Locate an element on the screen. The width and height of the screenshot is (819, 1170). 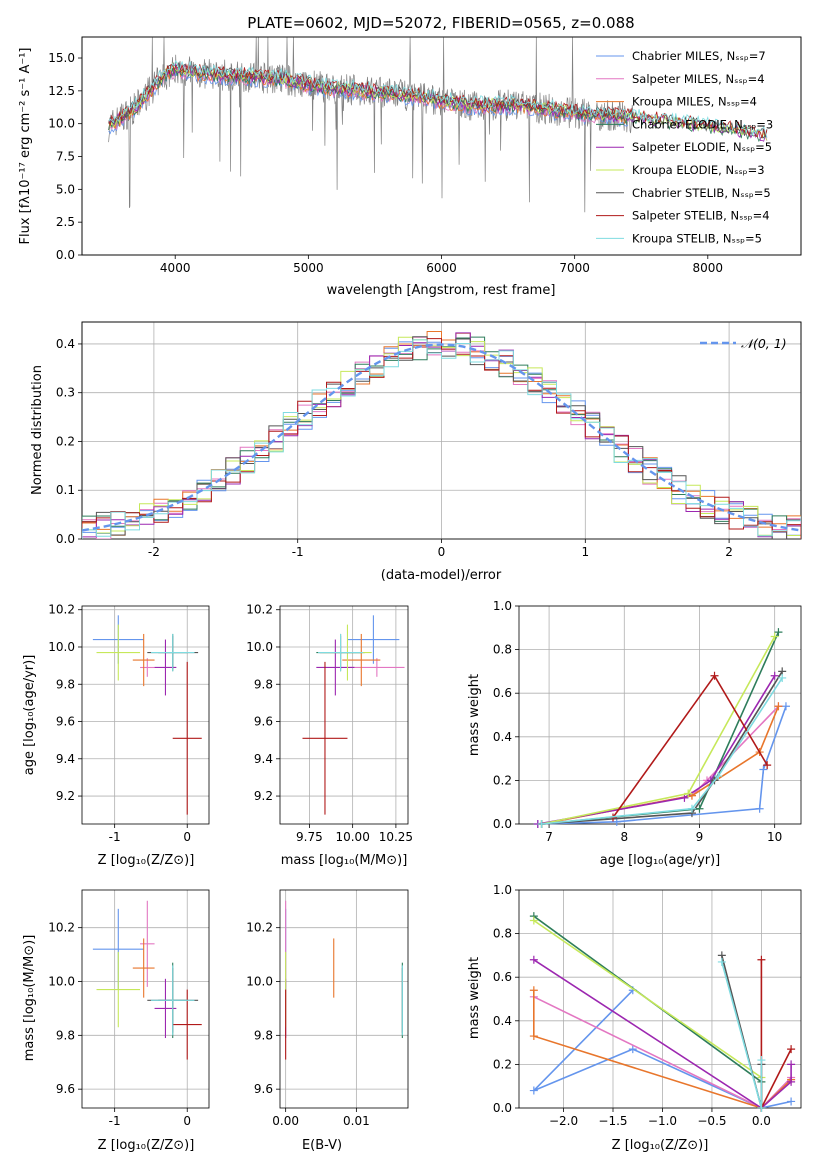
legend-label: Chabrier STELIB, Nₛₛₚ=5 is located at coordinates (701, 193).